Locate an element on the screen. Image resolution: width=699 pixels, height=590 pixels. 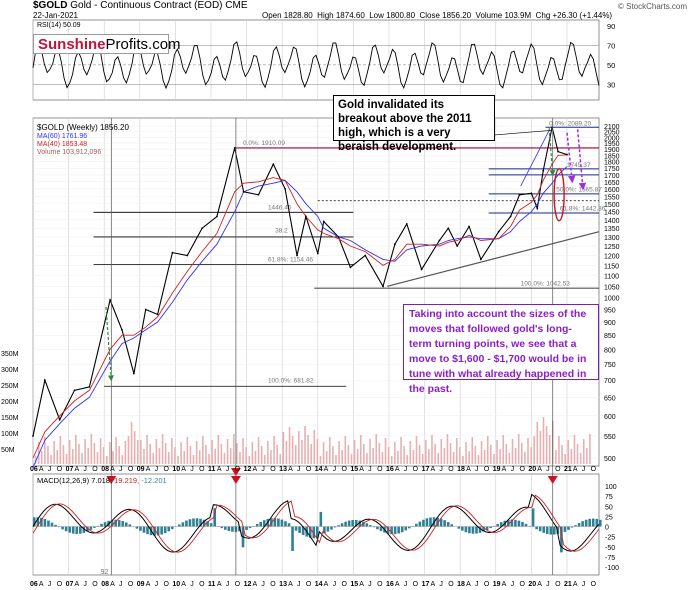
volume-bars is located at coordinates (312, 440).